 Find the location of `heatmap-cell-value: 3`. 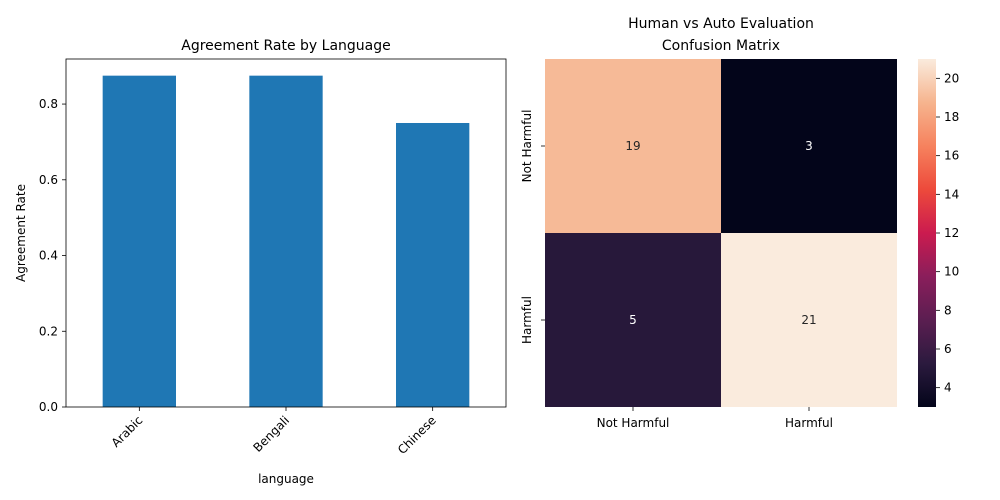

heatmap-cell-value: 3 is located at coordinates (809, 146).